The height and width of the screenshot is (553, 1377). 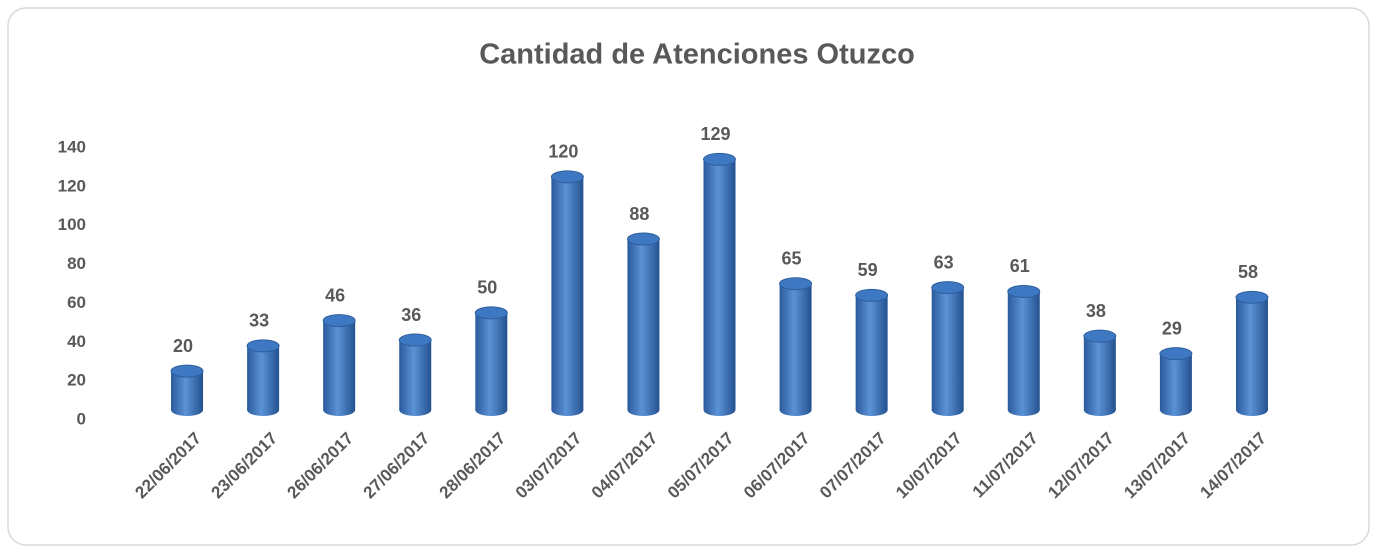 I want to click on y-tick-label: 140, so click(x=72, y=146).